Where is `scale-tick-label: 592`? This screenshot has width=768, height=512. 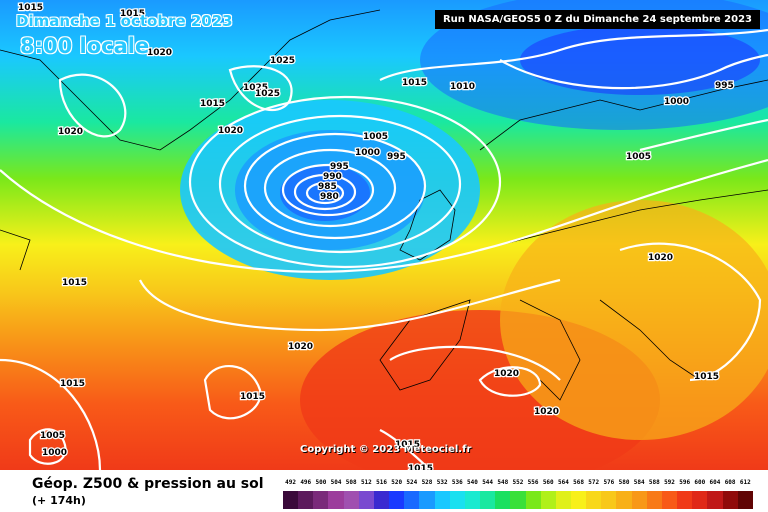
scale-tick-label: 592 is located at coordinates (669, 482).